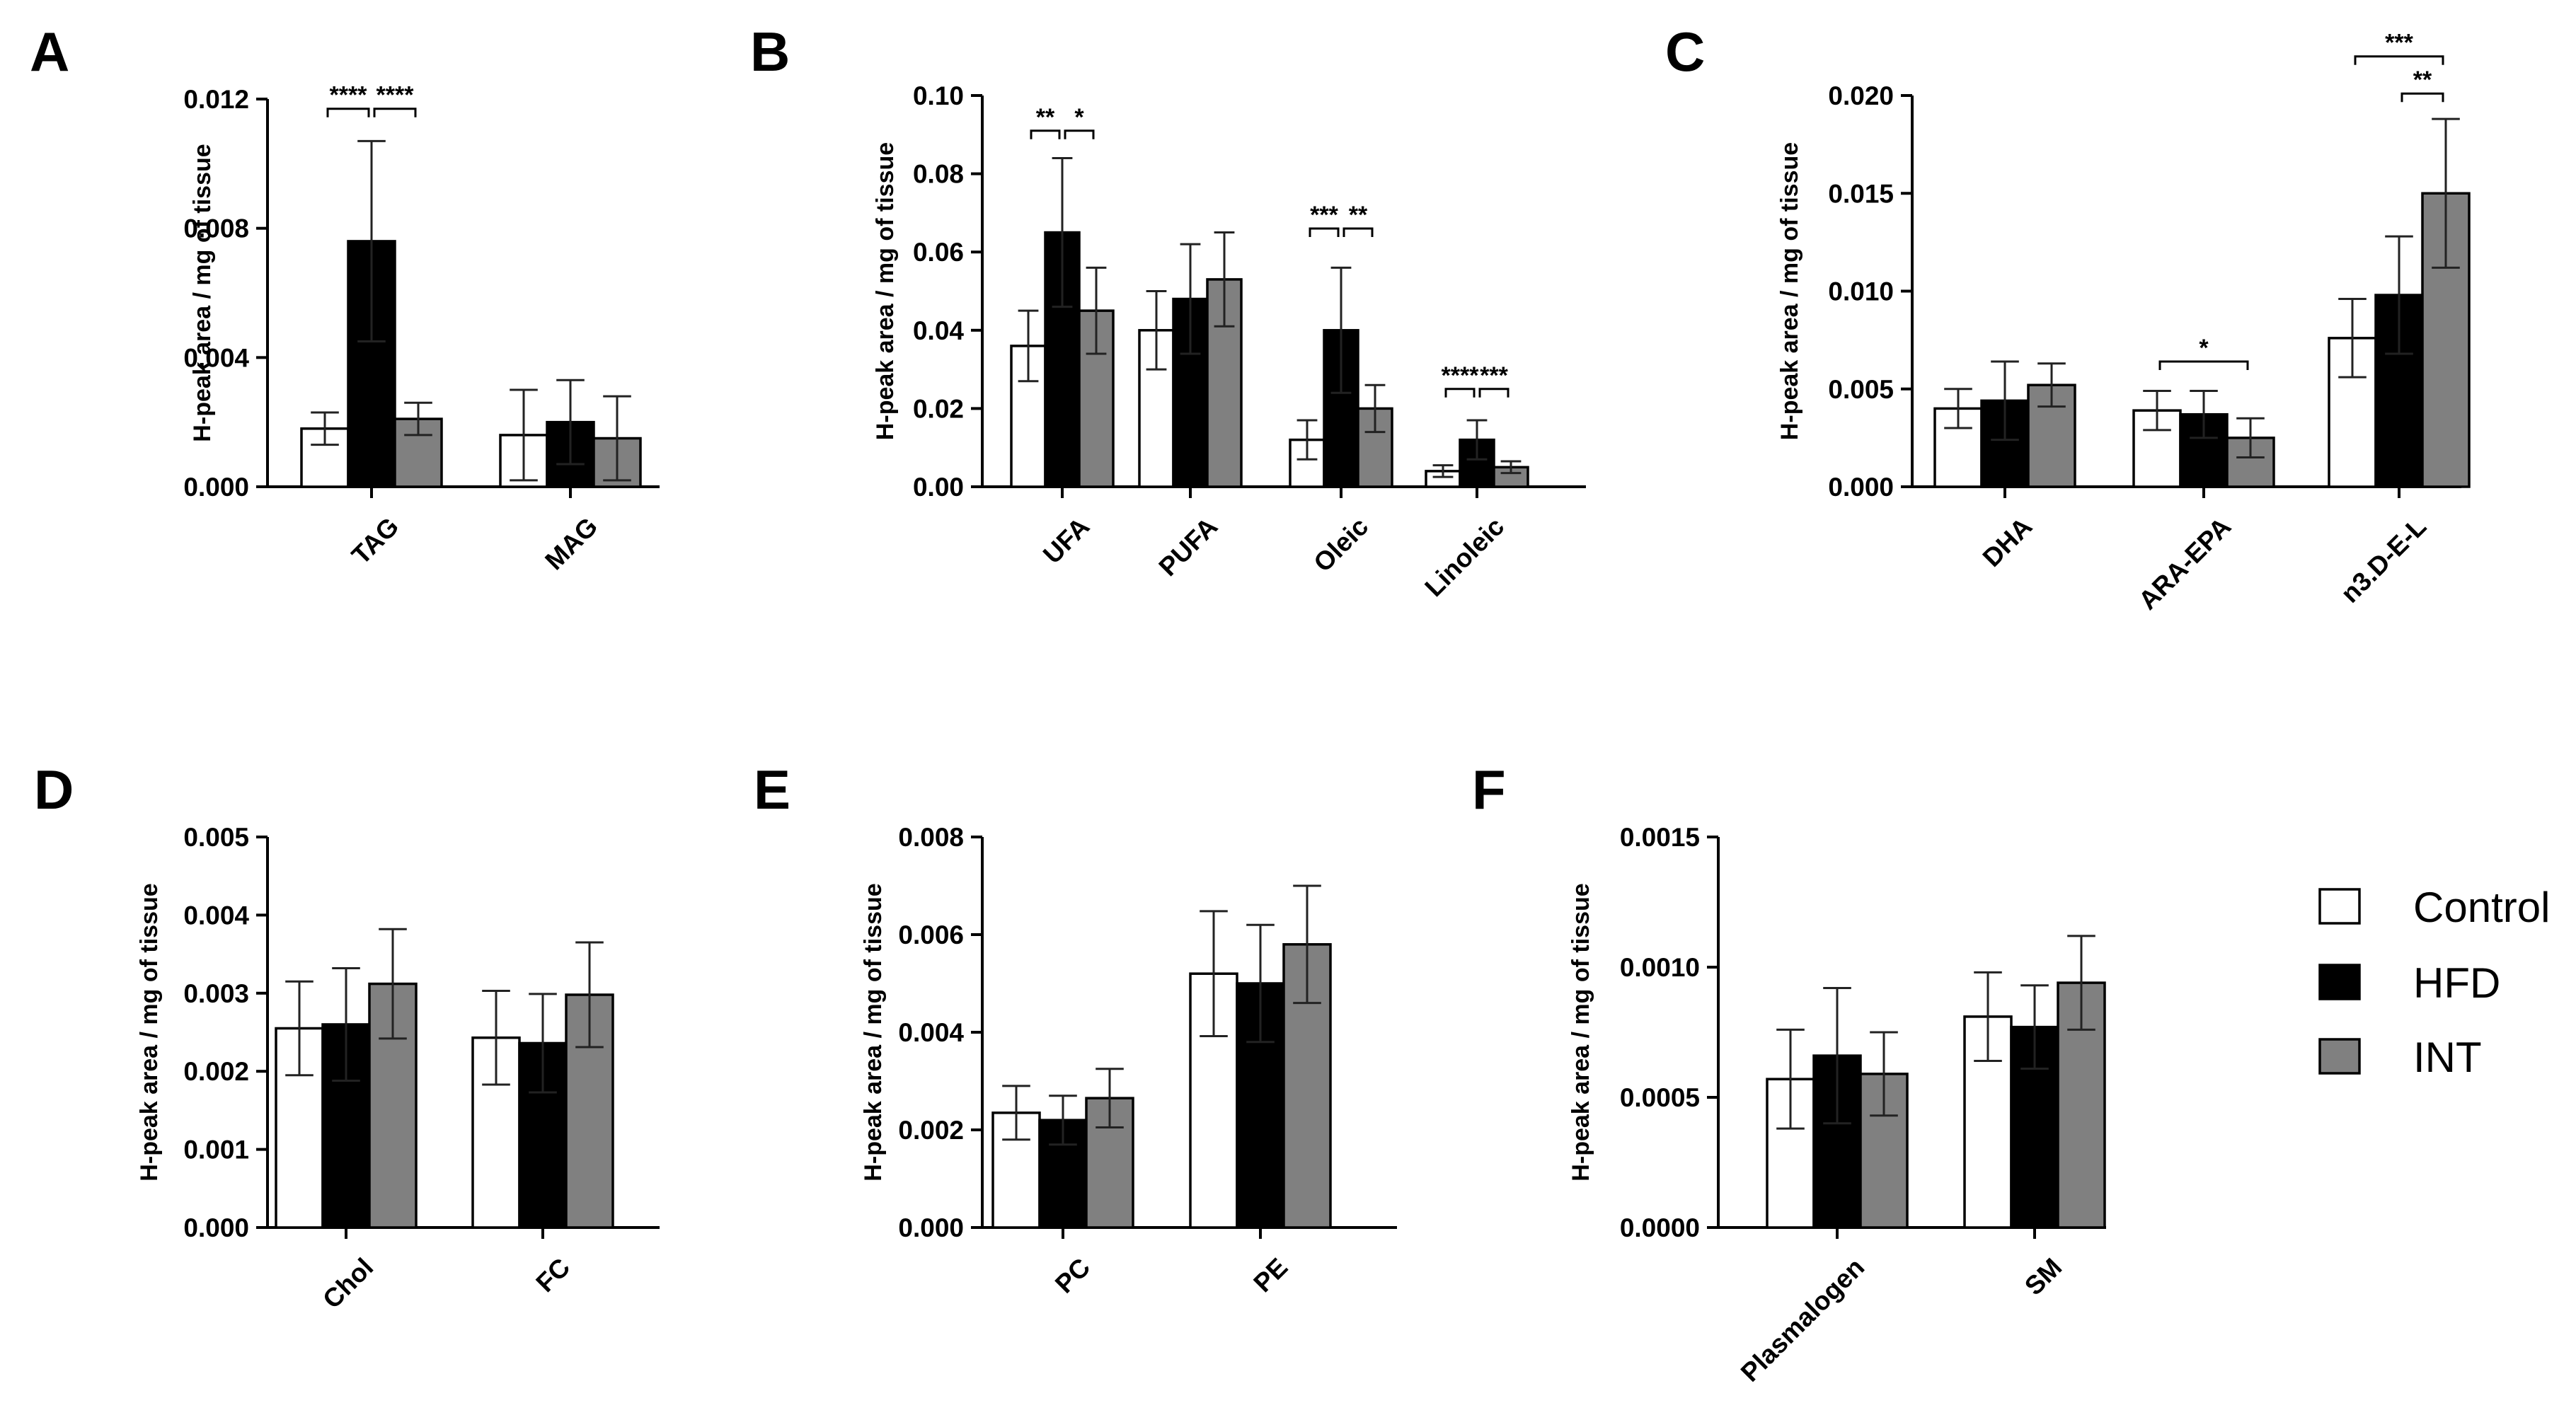  Describe the element at coordinates (1189, 547) in the screenshot. I see `x-category-label: PUFA` at that location.